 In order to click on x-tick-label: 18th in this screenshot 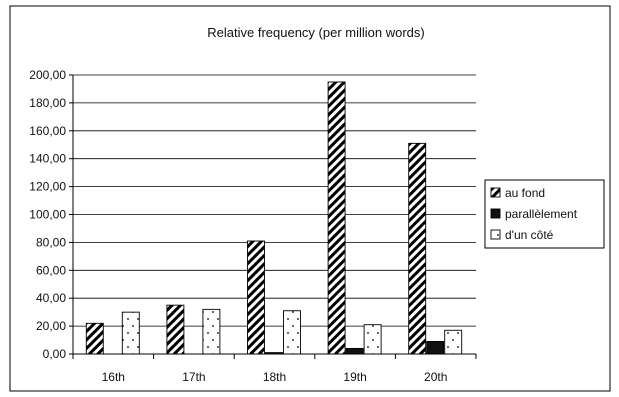, I will do `click(274, 377)`.